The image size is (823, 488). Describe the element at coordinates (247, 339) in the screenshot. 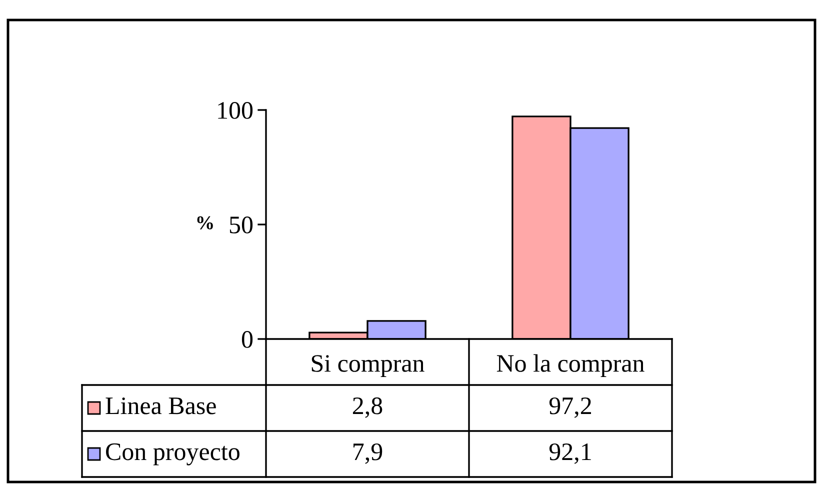

I see `y-tick-label: 0` at that location.